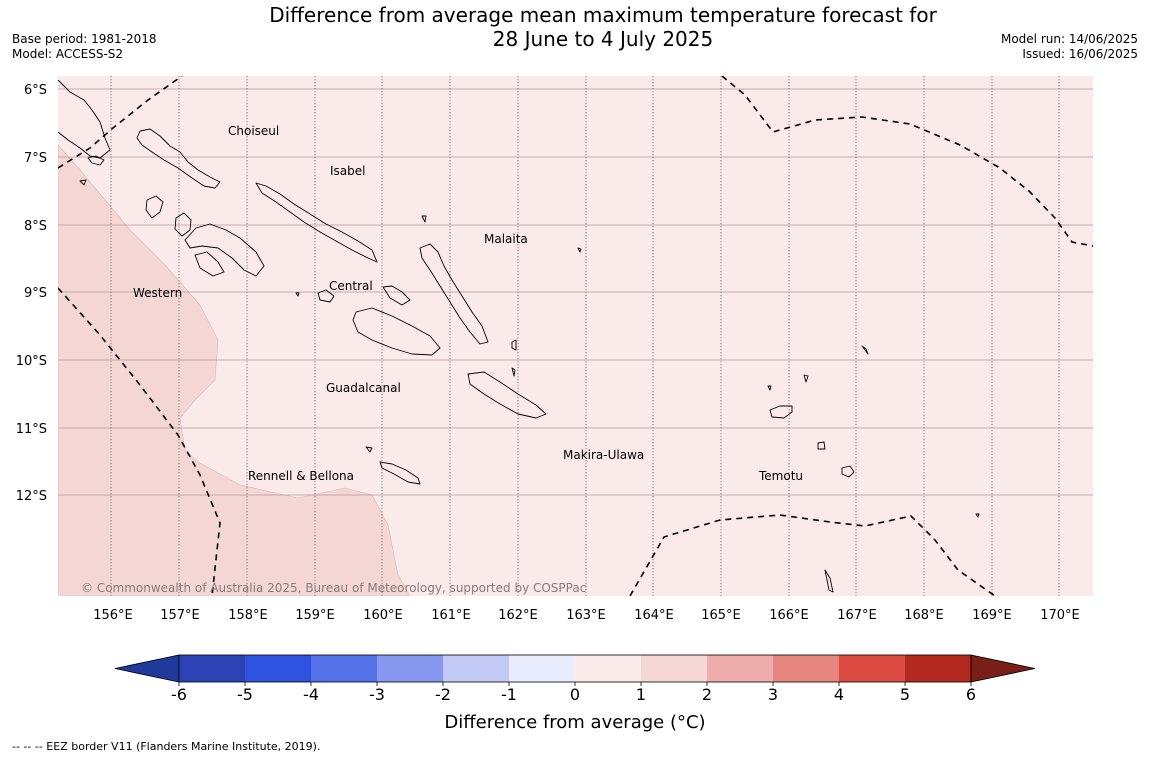 This screenshot has width=1150, height=758. I want to click on model-run-text: Model run: 14/06/2025, so click(1069, 39).